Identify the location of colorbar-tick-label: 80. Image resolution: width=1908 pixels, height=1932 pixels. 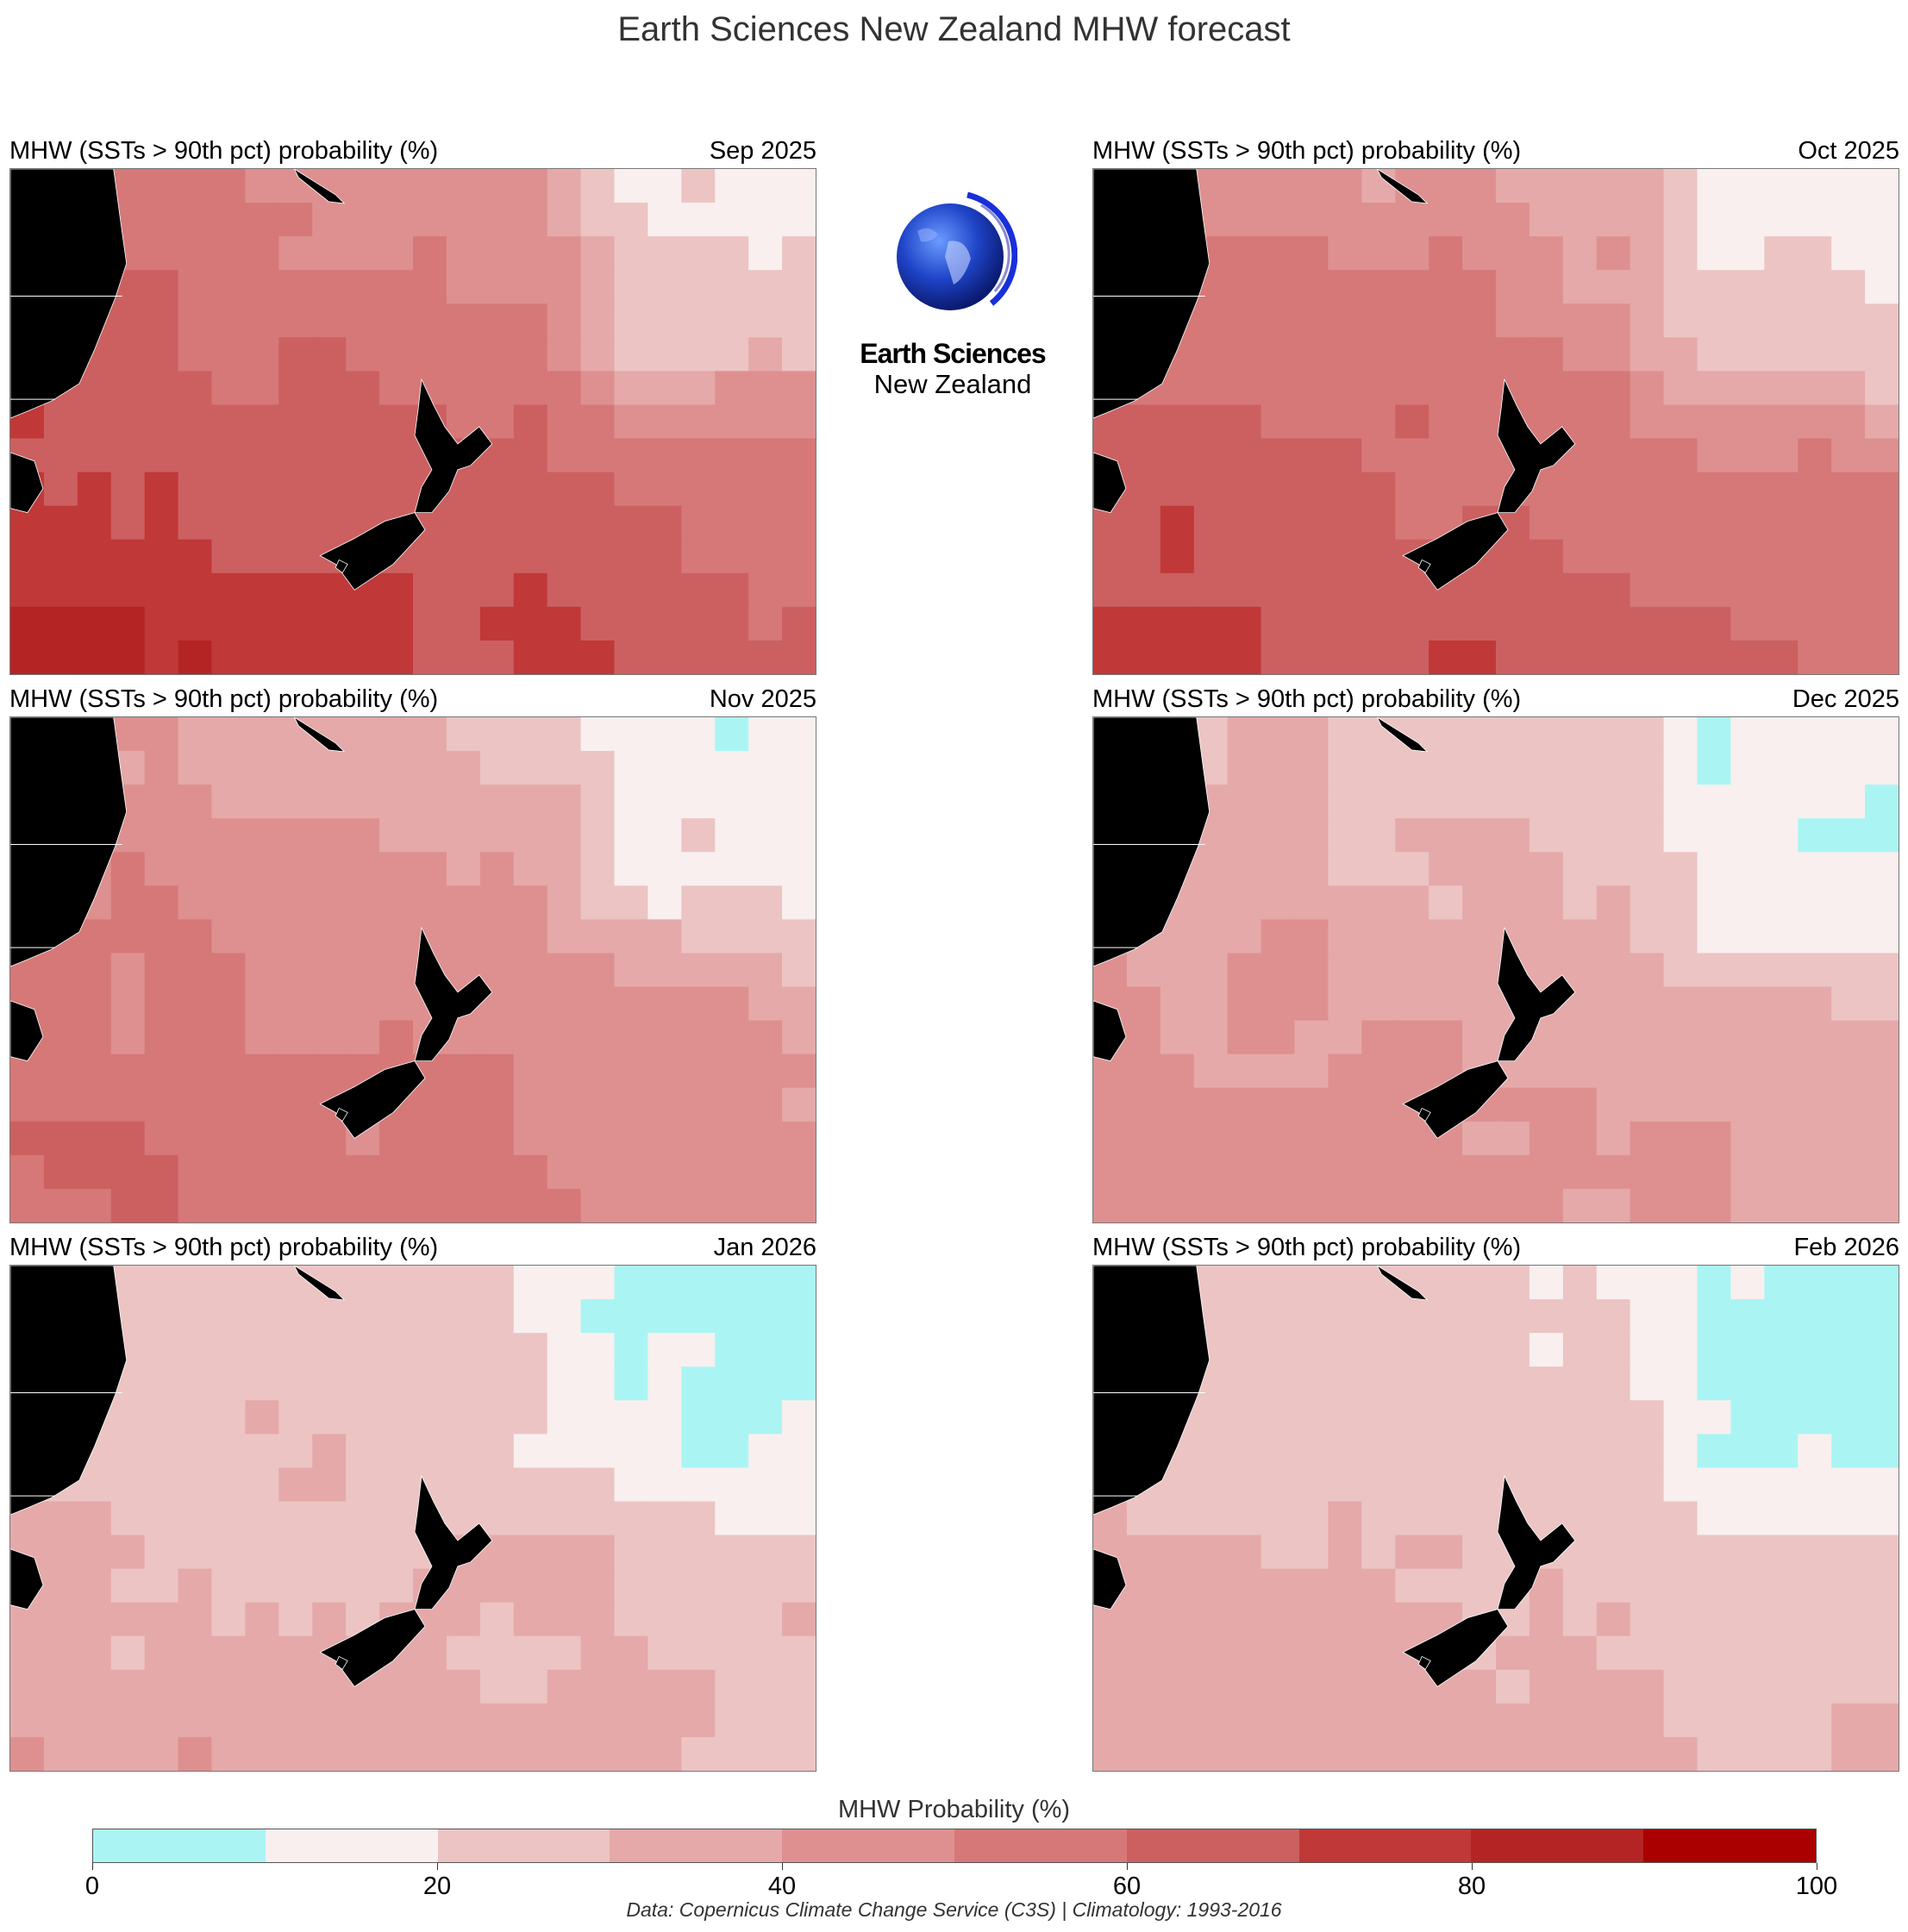
(1472, 1886).